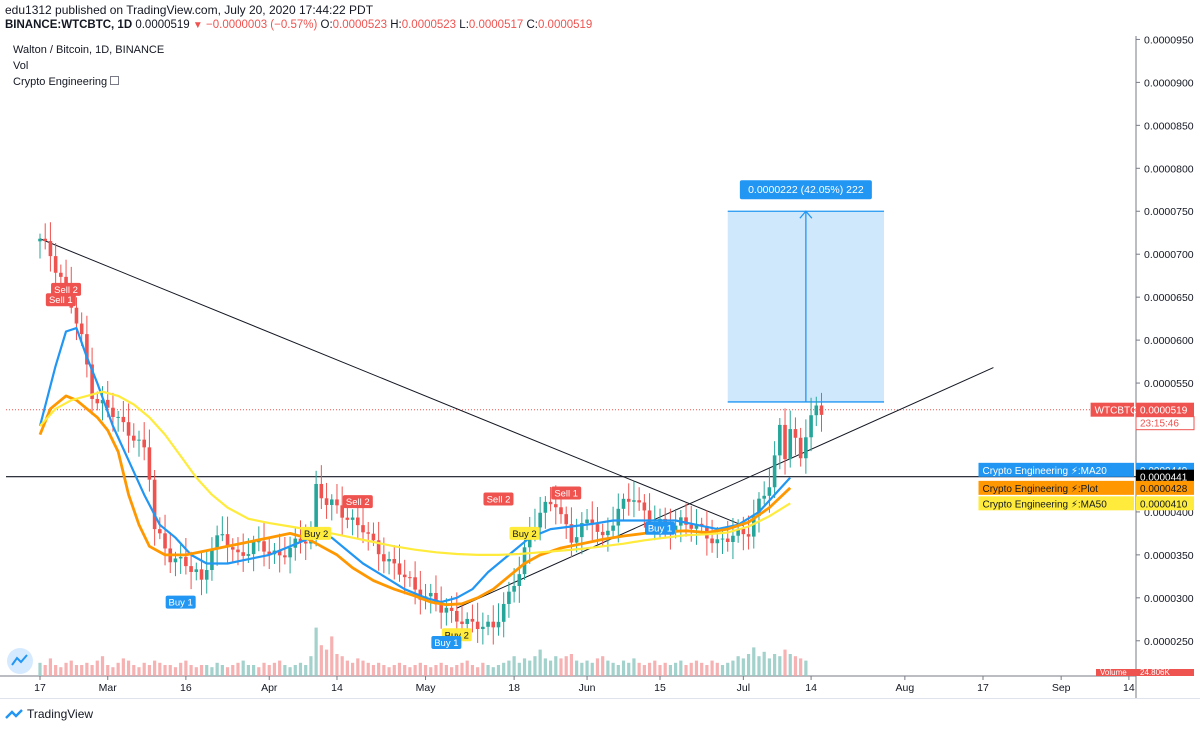 The width and height of the screenshot is (1200, 730). I want to click on legend-volume: Vol, so click(21, 66).